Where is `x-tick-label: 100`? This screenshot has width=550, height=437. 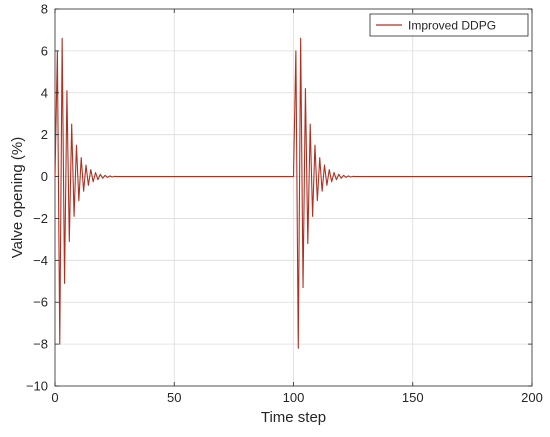
x-tick-label: 100 is located at coordinates (294, 397).